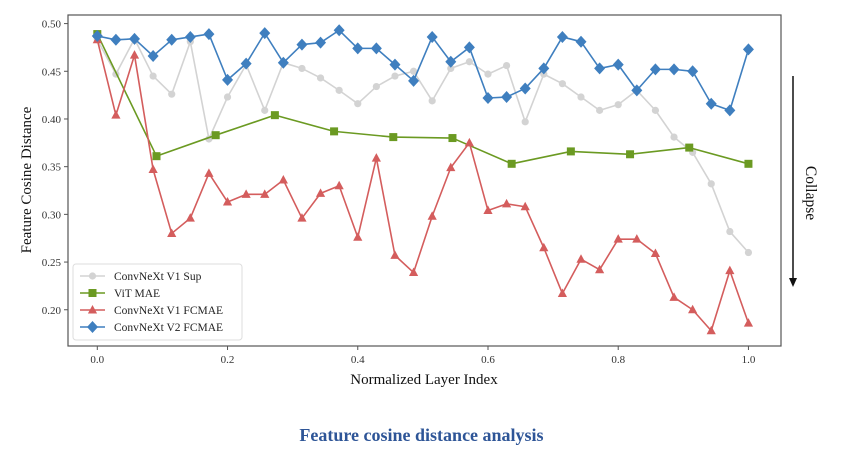 Image resolution: width=843 pixels, height=463 pixels. What do you see at coordinates (168, 328) in the screenshot?
I see `legend-label-convnext-v2-fcmae: ConvNeXt V2 FCMAE` at bounding box center [168, 328].